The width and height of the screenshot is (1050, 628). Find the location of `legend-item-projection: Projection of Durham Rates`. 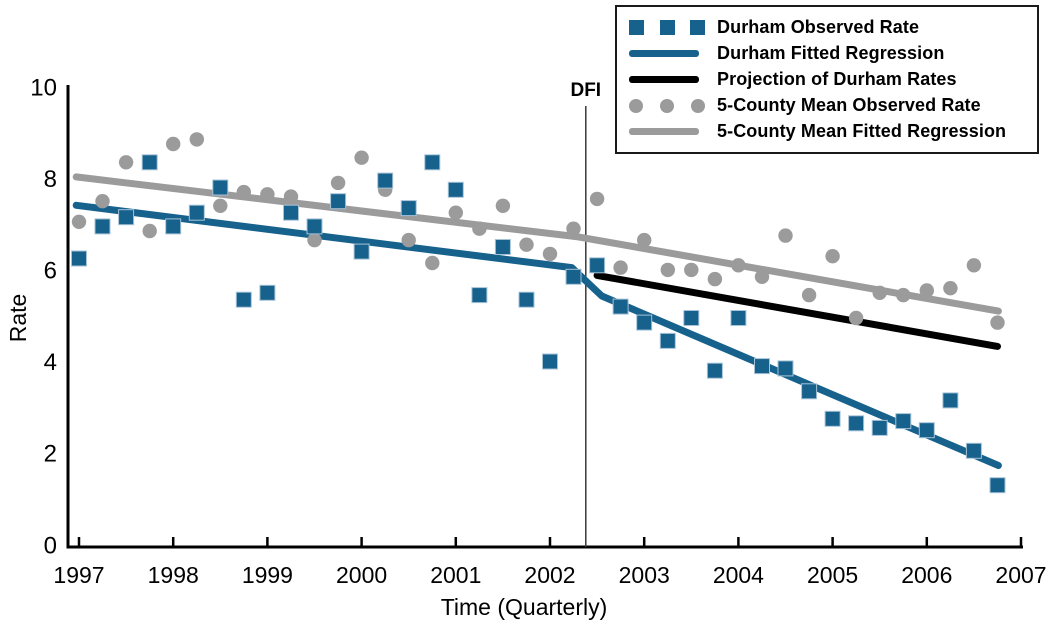

legend-item-projection: Projection of Durham Rates is located at coordinates (827, 79).